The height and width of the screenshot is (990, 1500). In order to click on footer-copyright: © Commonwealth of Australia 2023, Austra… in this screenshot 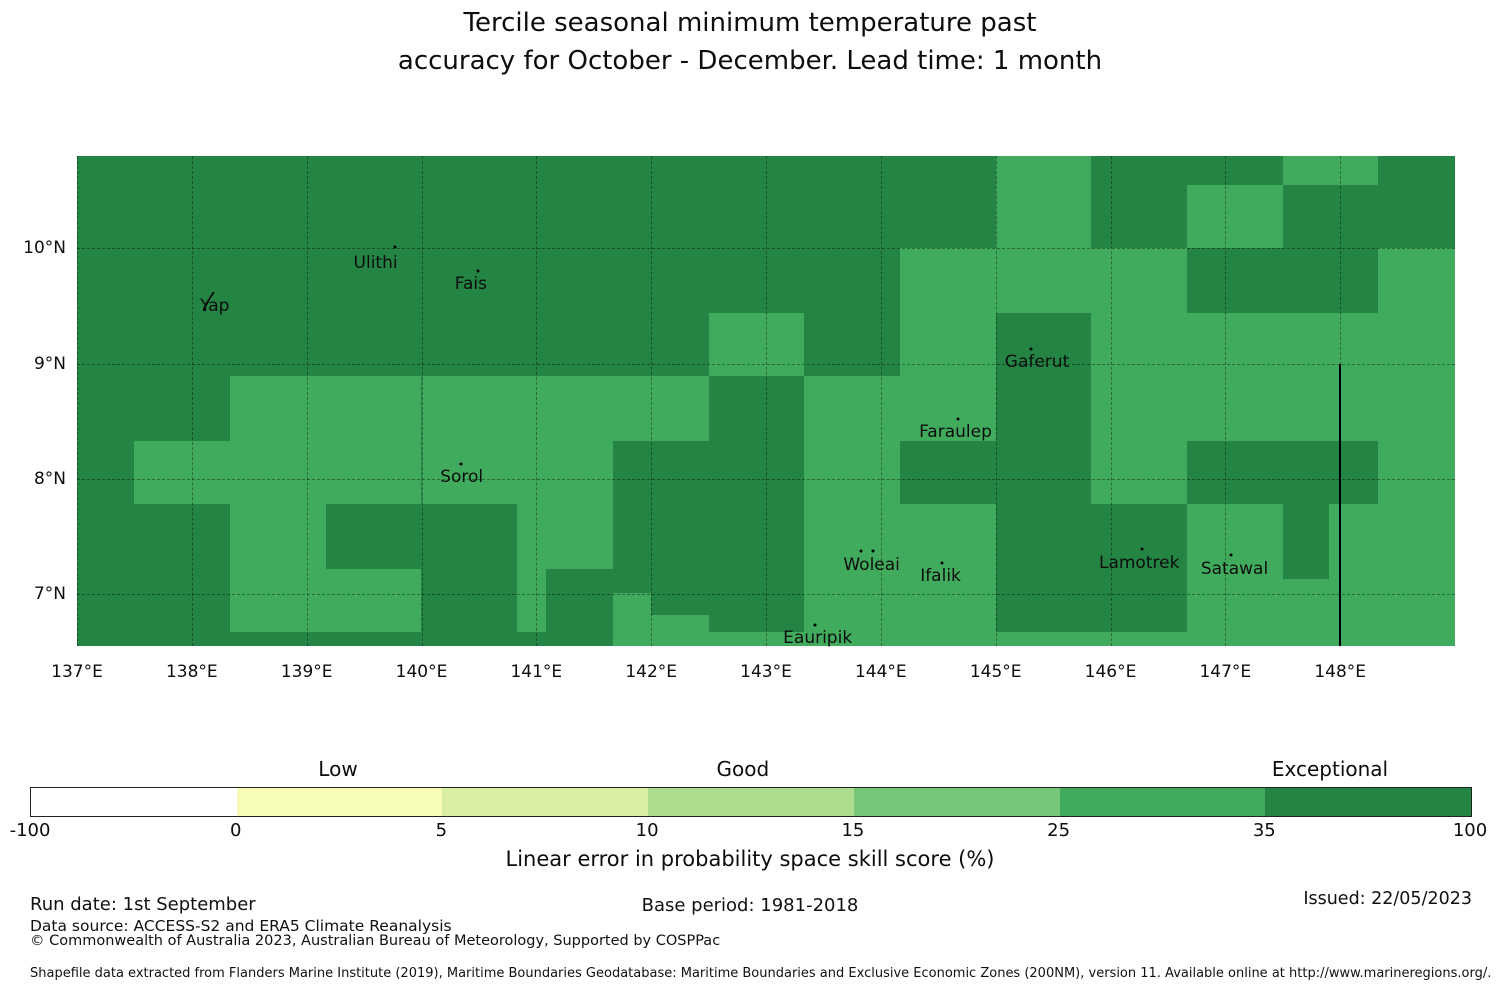, I will do `click(375, 941)`.